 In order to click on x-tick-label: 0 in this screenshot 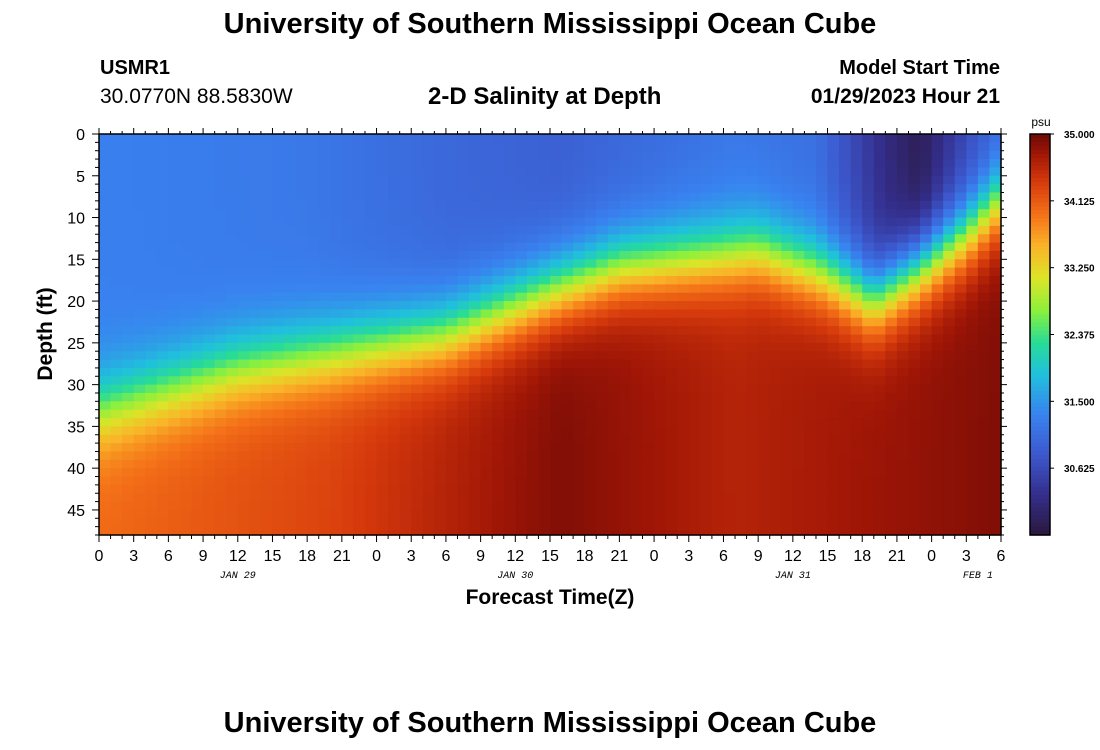, I will do `click(376, 556)`.